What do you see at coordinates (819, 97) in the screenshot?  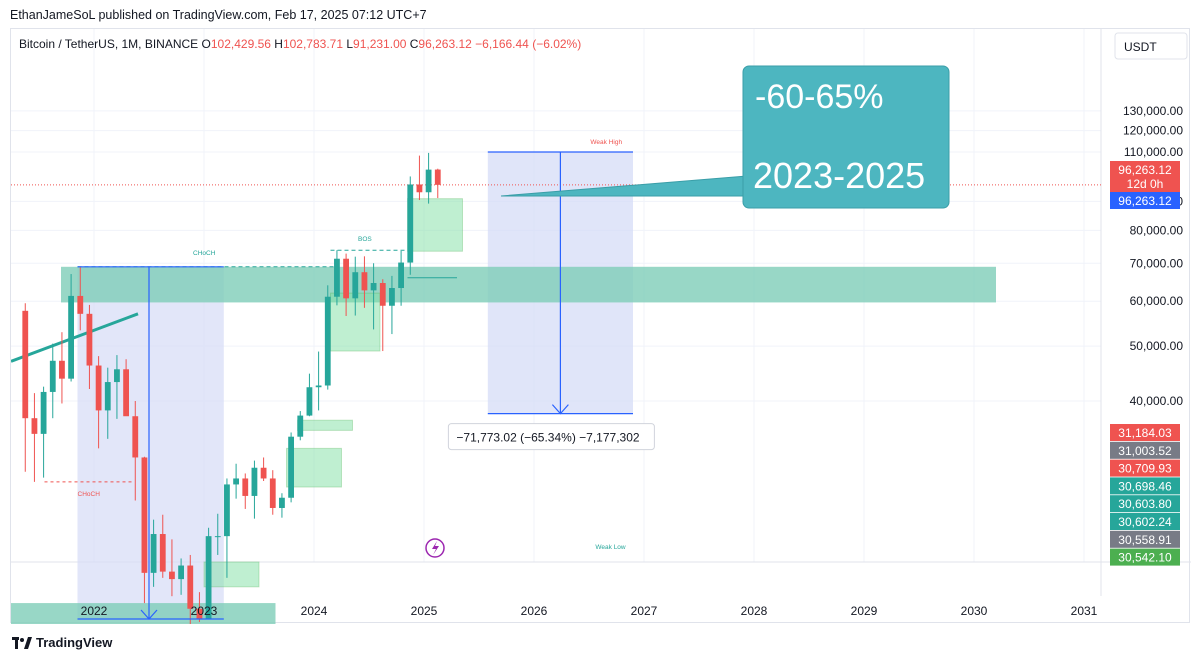 I see `callout-line-1: -60-65%` at bounding box center [819, 97].